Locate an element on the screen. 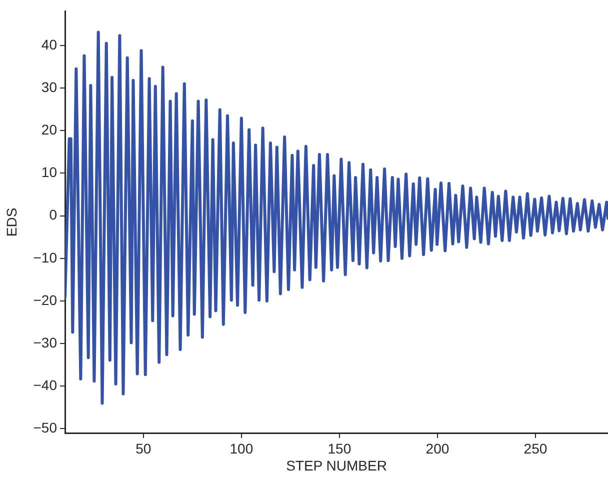 Image resolution: width=608 pixels, height=479 pixels. x-tick-label: 200 is located at coordinates (438, 448).